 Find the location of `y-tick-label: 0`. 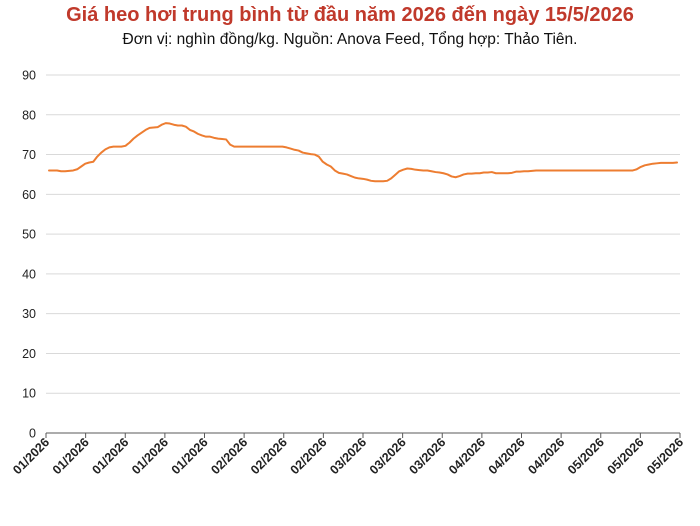

y-tick-label: 0 is located at coordinates (32, 434).